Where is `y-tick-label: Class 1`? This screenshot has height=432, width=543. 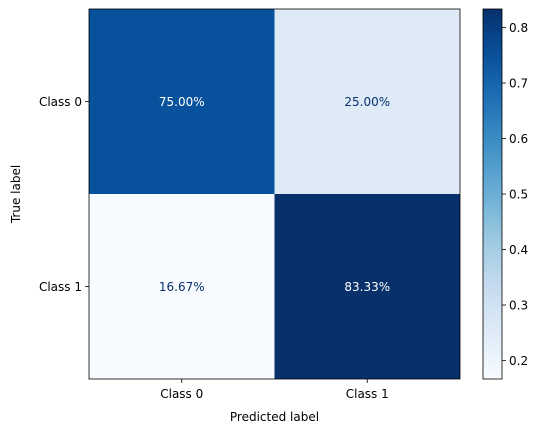
y-tick-label: Class 1 is located at coordinates (60, 287).